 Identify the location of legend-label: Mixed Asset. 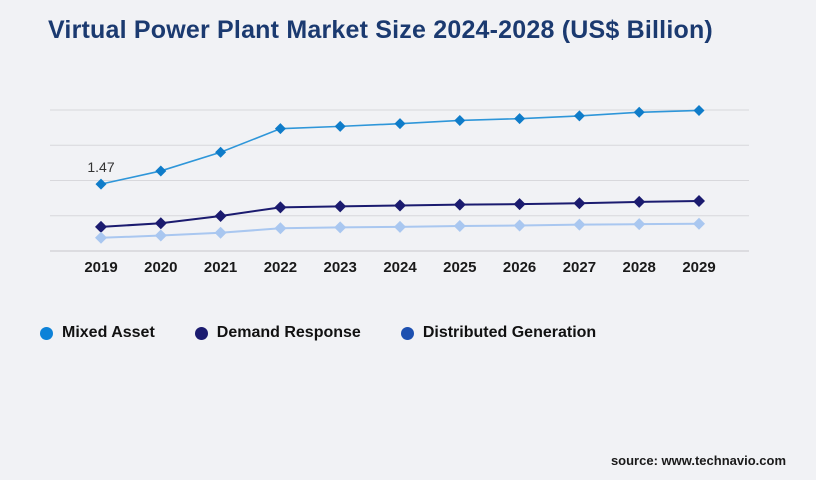
(108, 332).